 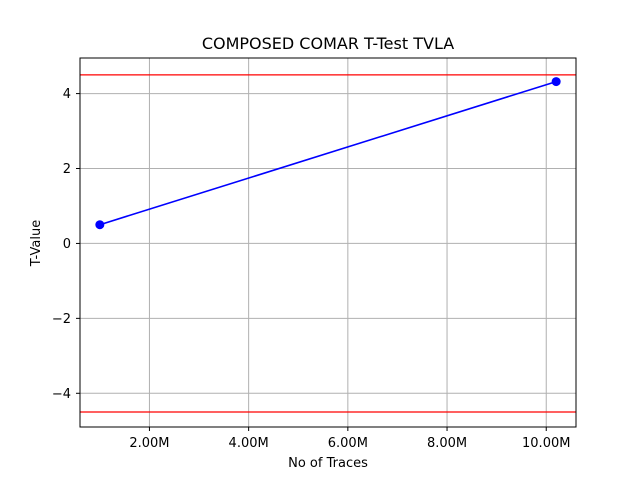 I want to click on y-axis-ticks: −4 −2 0 2 4, so click(x=66, y=244).